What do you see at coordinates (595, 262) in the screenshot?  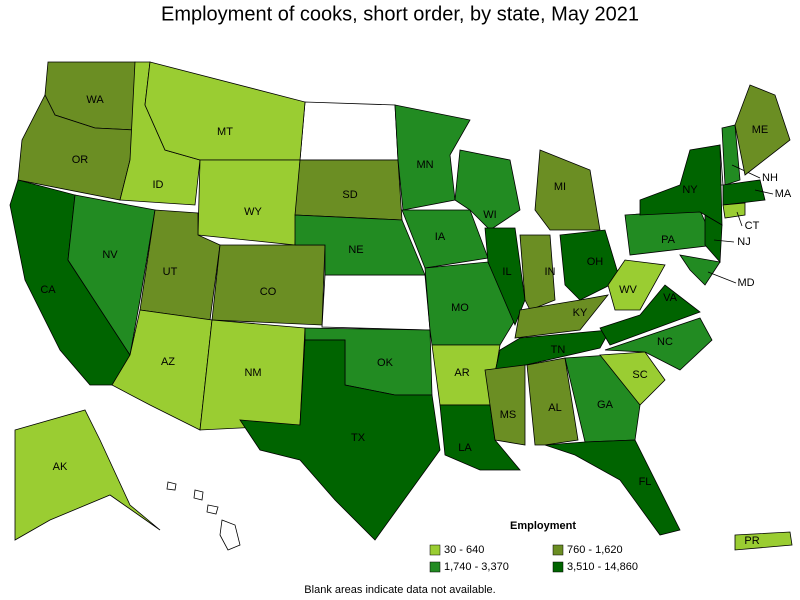 I see `state-label: OH` at bounding box center [595, 262].